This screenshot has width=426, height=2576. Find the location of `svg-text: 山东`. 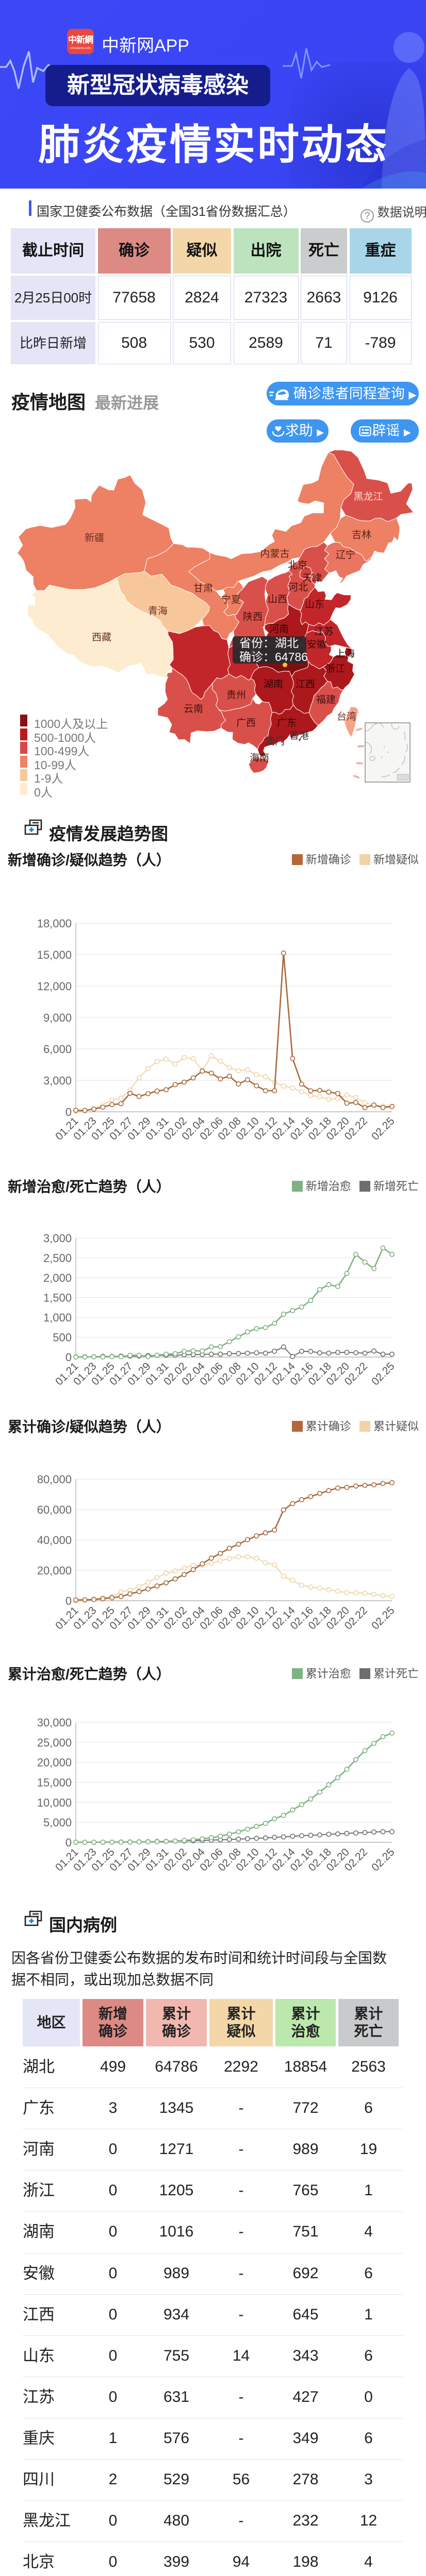

svg-text: 山东 is located at coordinates (314, 604).